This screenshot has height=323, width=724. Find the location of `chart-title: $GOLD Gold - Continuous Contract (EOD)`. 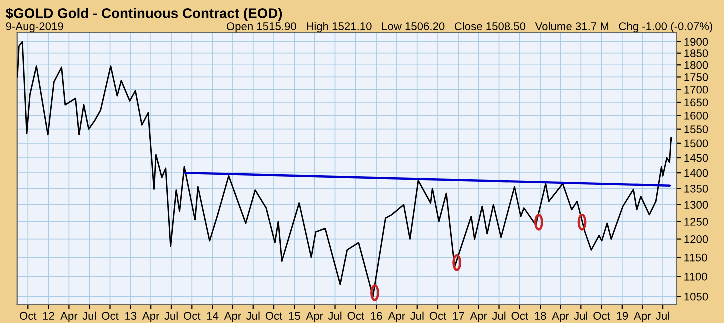

chart-title: $GOLD Gold - Continuous Contract (EOD) is located at coordinates (144, 15).